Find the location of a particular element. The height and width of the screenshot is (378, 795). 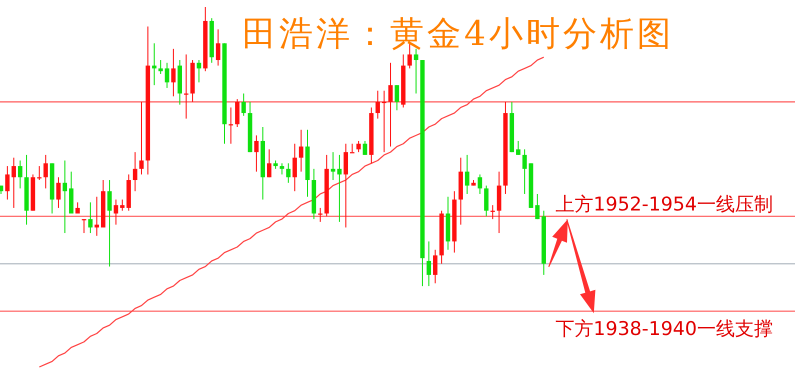

ref-line-label: 上方1952-1954一线压制 is located at coordinates (664, 204).